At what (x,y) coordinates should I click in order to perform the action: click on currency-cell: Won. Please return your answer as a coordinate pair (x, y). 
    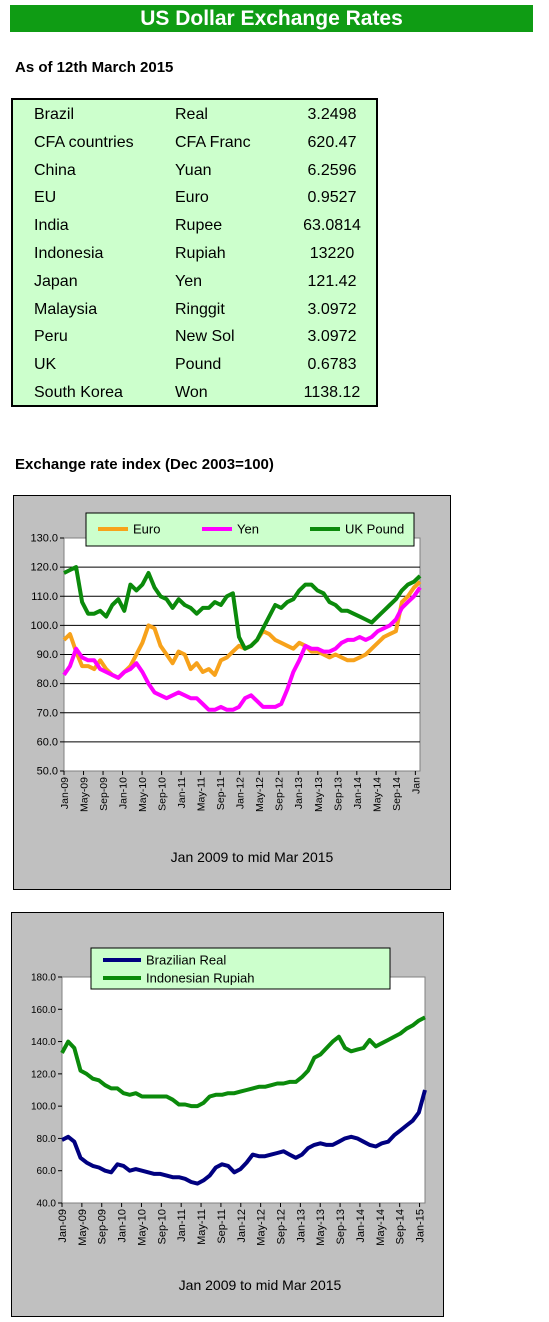
    Looking at the image, I should click on (191, 392).